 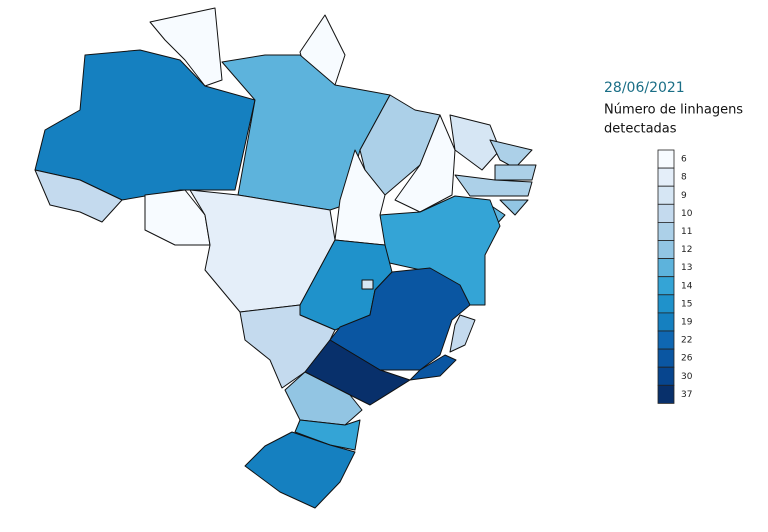 I want to click on legend-label: 26, so click(x=687, y=359).